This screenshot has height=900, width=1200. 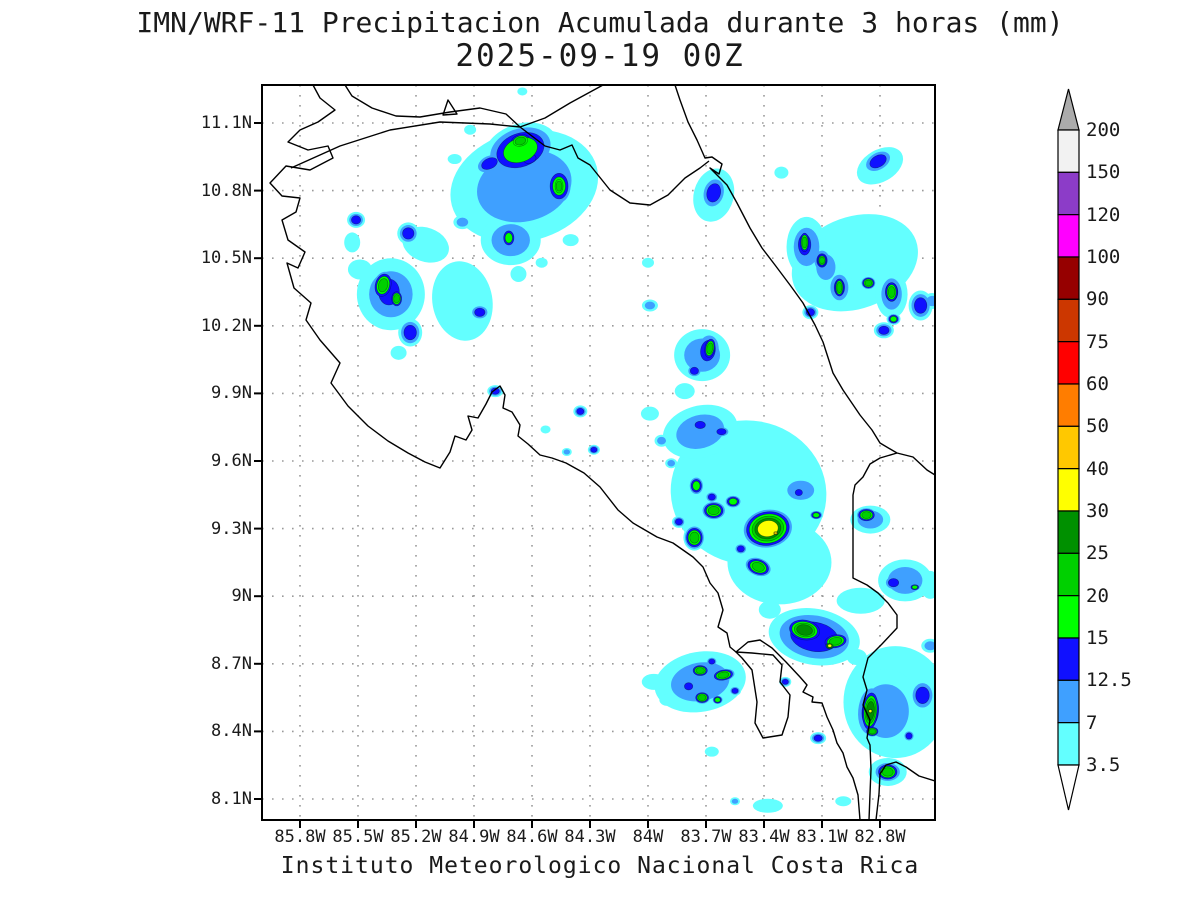 What do you see at coordinates (358, 837) in the screenshot?
I see `lon-tick-label: 85.5W` at bounding box center [358, 837].